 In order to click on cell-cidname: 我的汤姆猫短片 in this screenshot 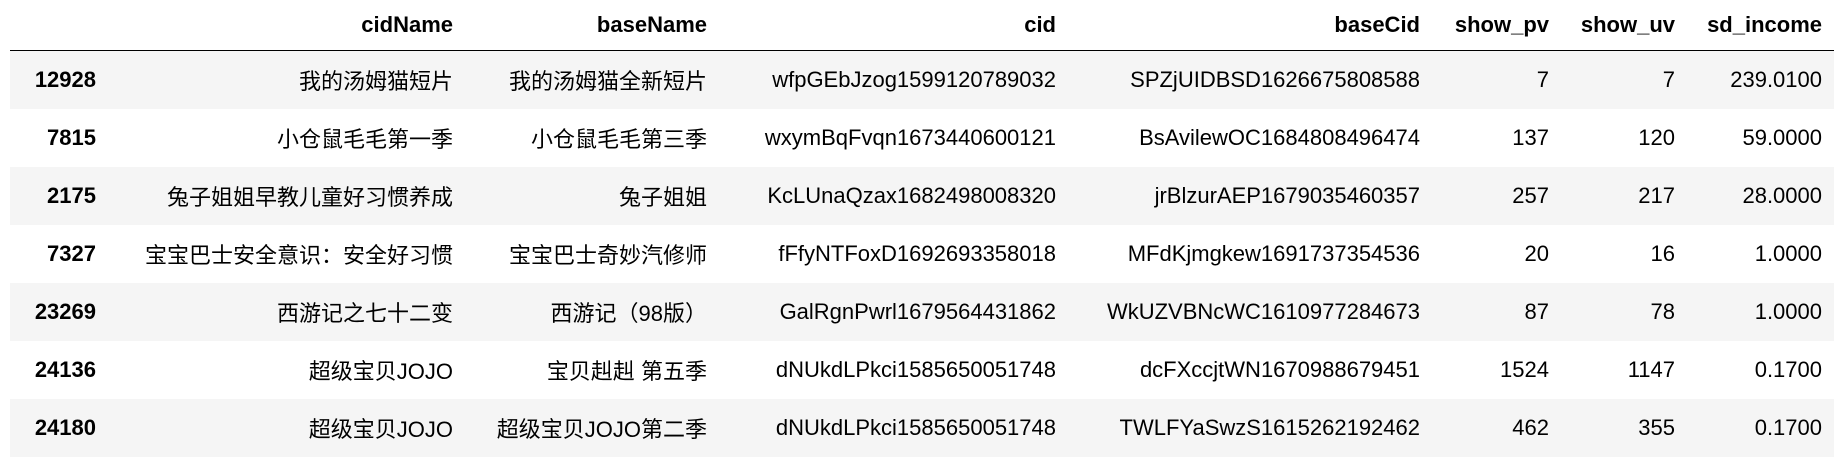, I will do `click(375, 81)`.